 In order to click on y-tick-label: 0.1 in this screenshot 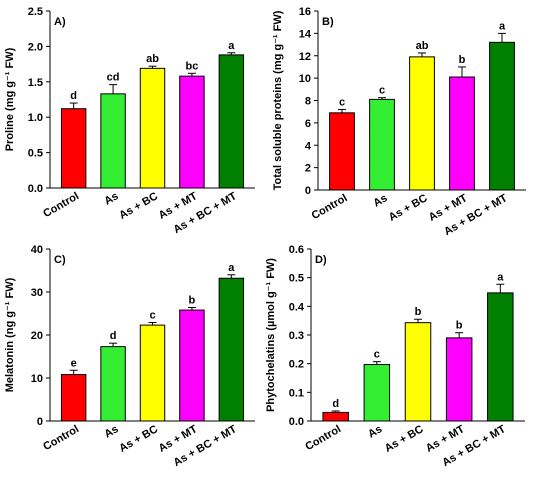, I will do `click(296, 393)`.